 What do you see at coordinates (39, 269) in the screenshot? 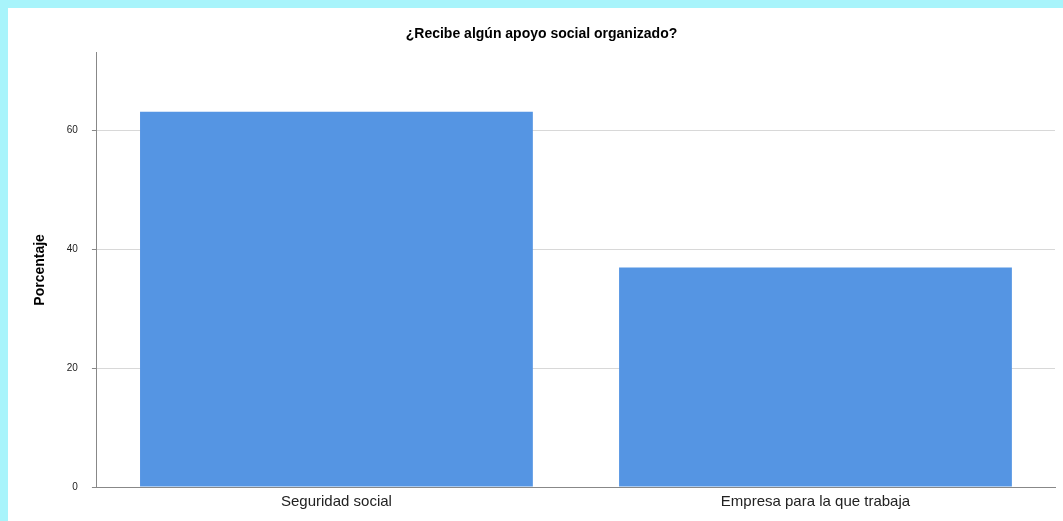
I see `y-axis-title: Porcentaje` at bounding box center [39, 269].